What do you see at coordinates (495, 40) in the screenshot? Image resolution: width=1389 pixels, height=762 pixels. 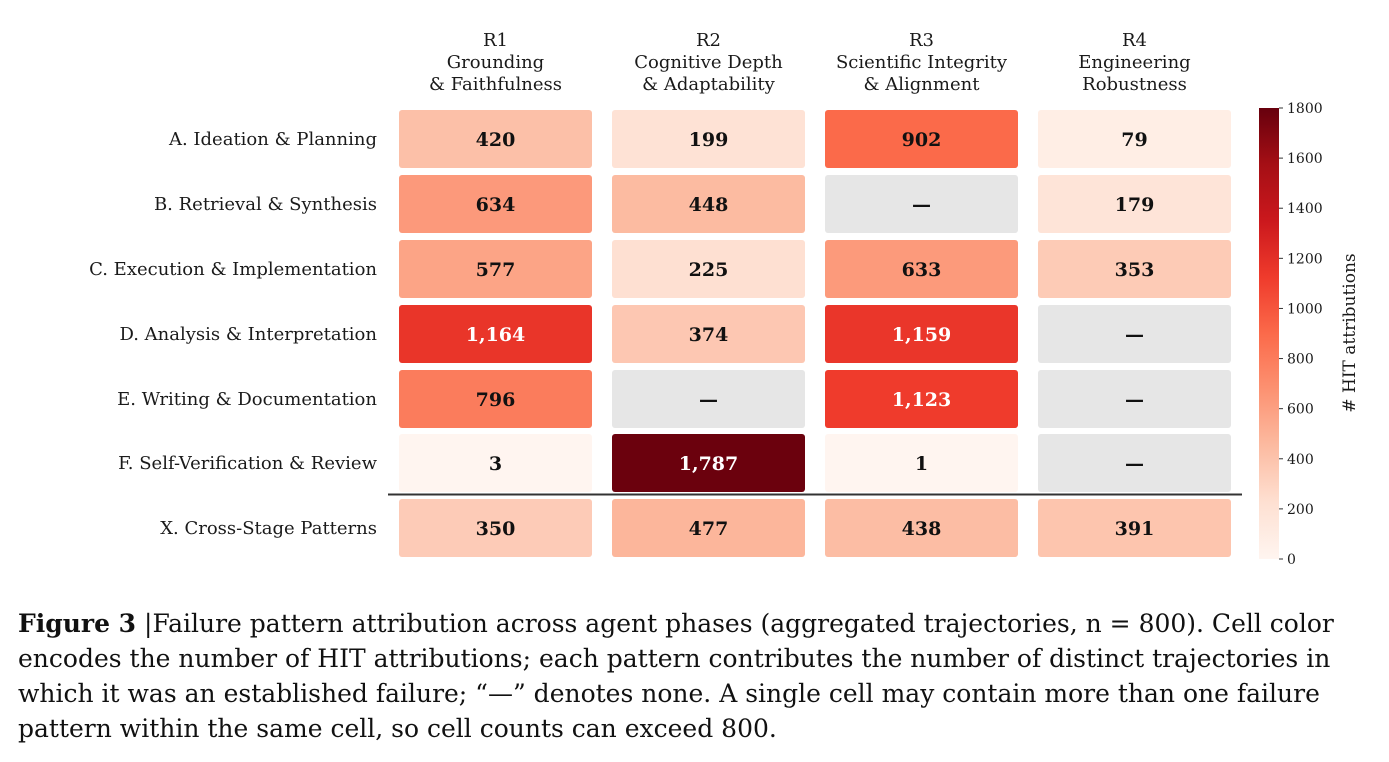 I see `column-header-1-line-1: R1` at bounding box center [495, 40].